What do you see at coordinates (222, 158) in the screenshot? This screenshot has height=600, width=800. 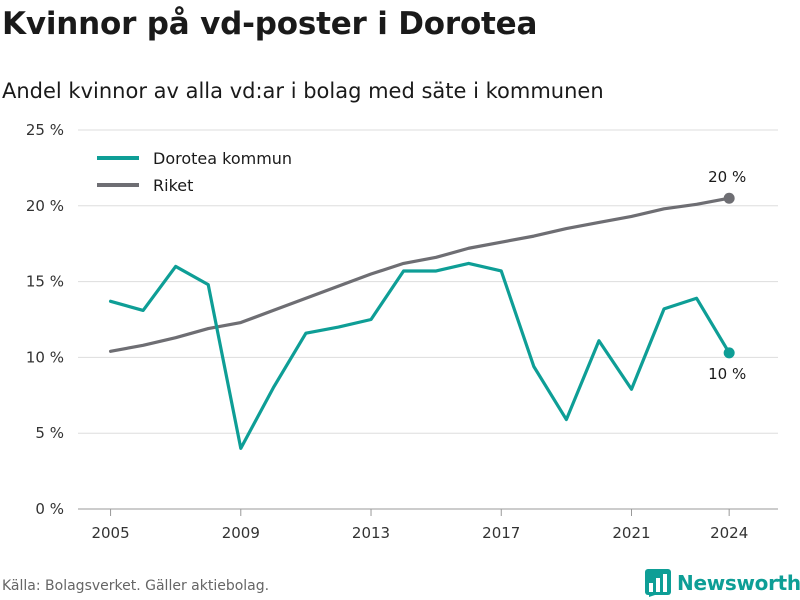 I see `legend-label: Dorotea kommun` at bounding box center [222, 158].